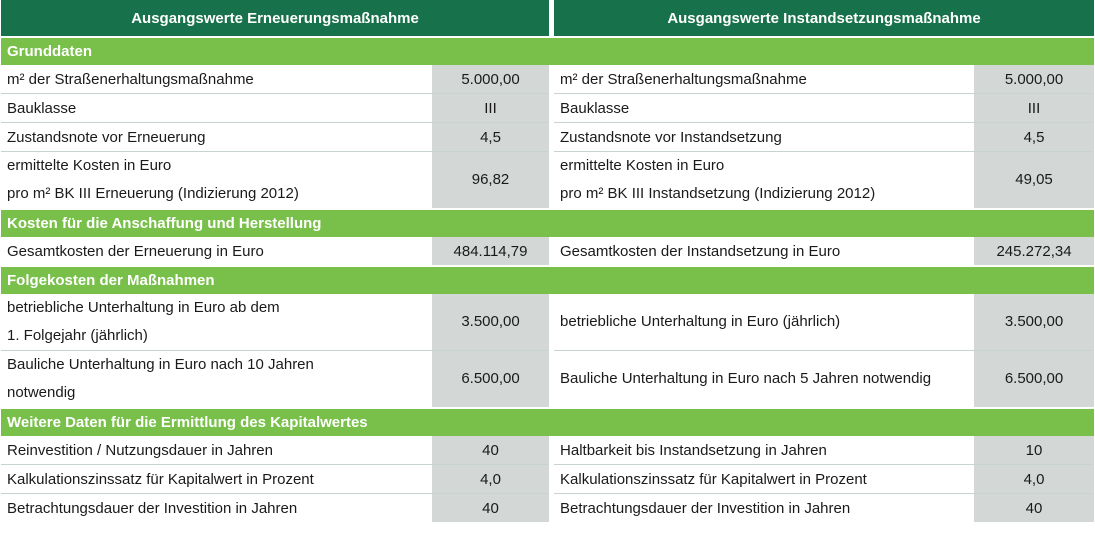 The image size is (1095, 535). Describe the element at coordinates (764, 450) in the screenshot. I see `row-label: Haltbarkeit bis Instandsetzung in Jahren` at that location.